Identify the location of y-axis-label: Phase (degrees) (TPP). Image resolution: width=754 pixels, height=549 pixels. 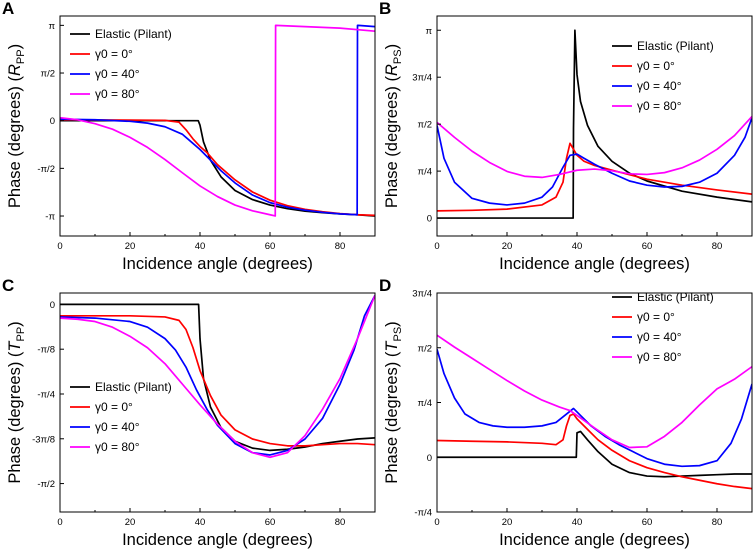
(16, 402).